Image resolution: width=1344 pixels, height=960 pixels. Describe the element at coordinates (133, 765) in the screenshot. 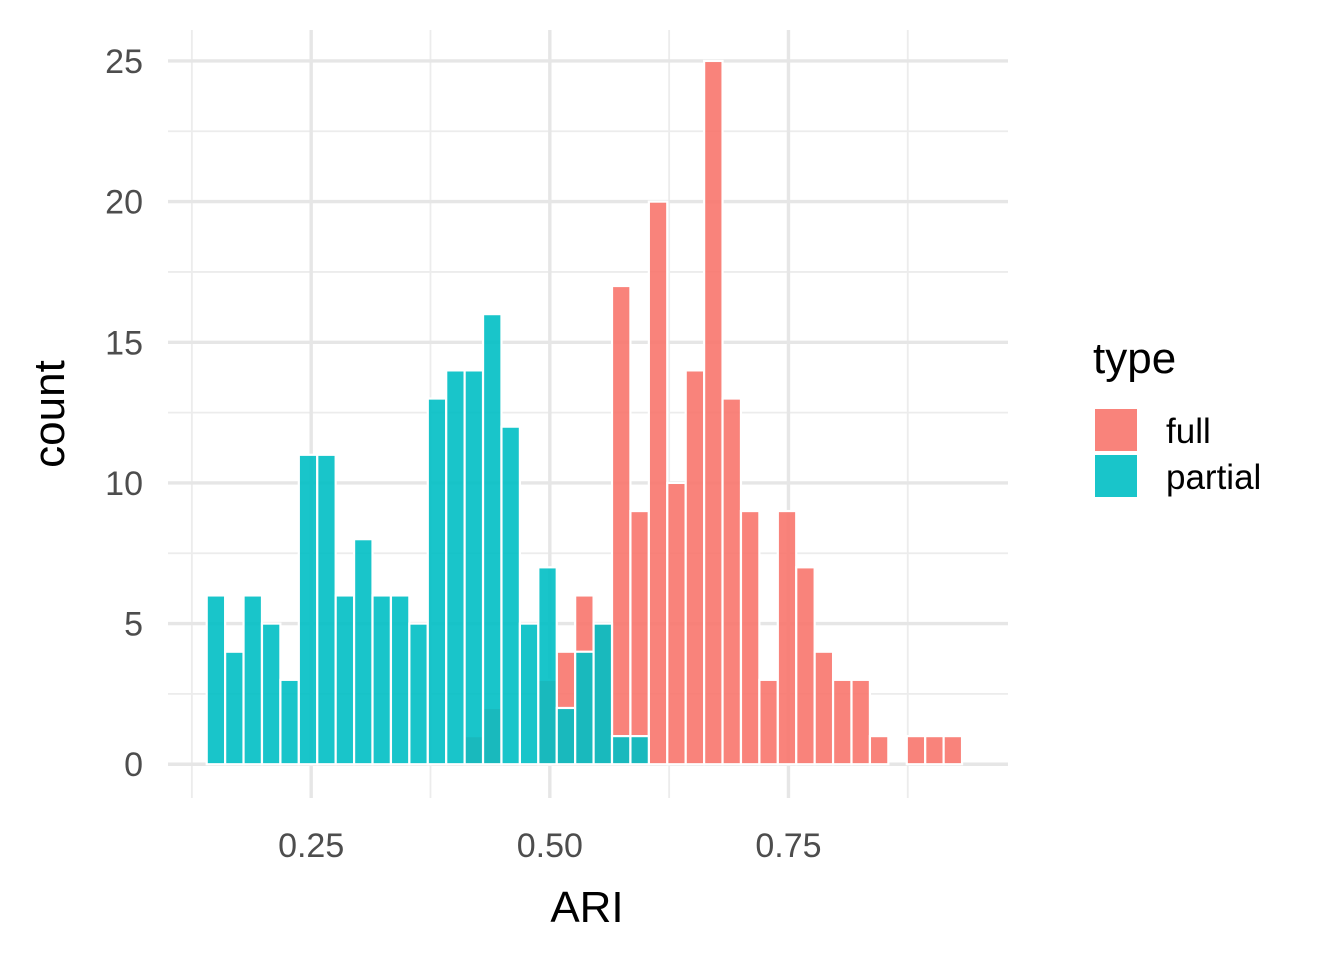

I see `y-tick-label: 0` at that location.